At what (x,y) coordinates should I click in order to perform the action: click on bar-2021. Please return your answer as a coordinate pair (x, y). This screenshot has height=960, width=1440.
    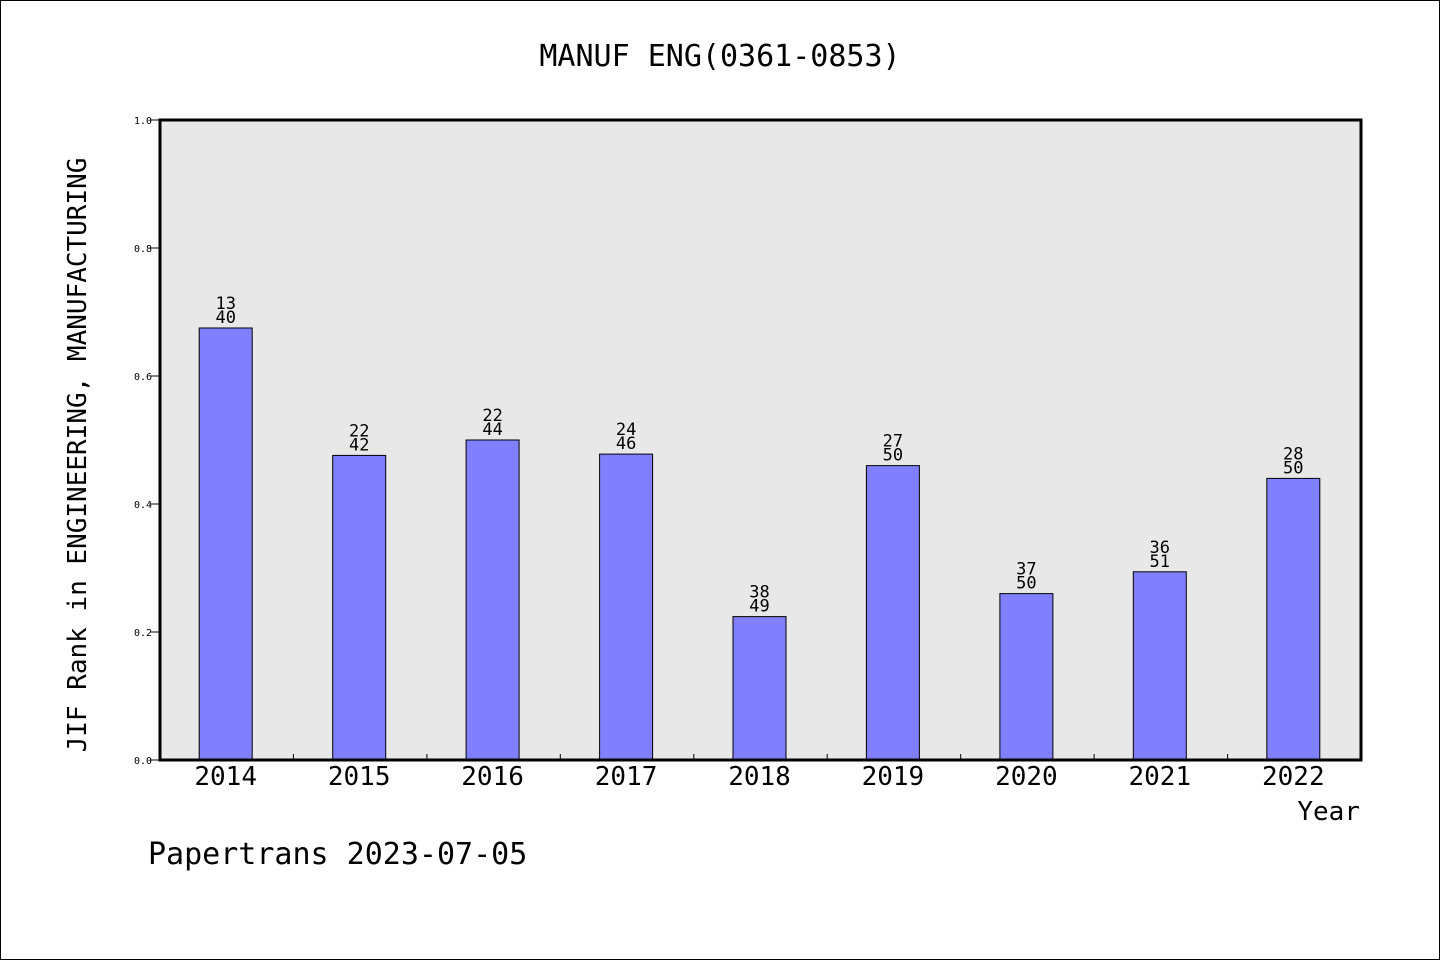
    Looking at the image, I should click on (1159, 666).